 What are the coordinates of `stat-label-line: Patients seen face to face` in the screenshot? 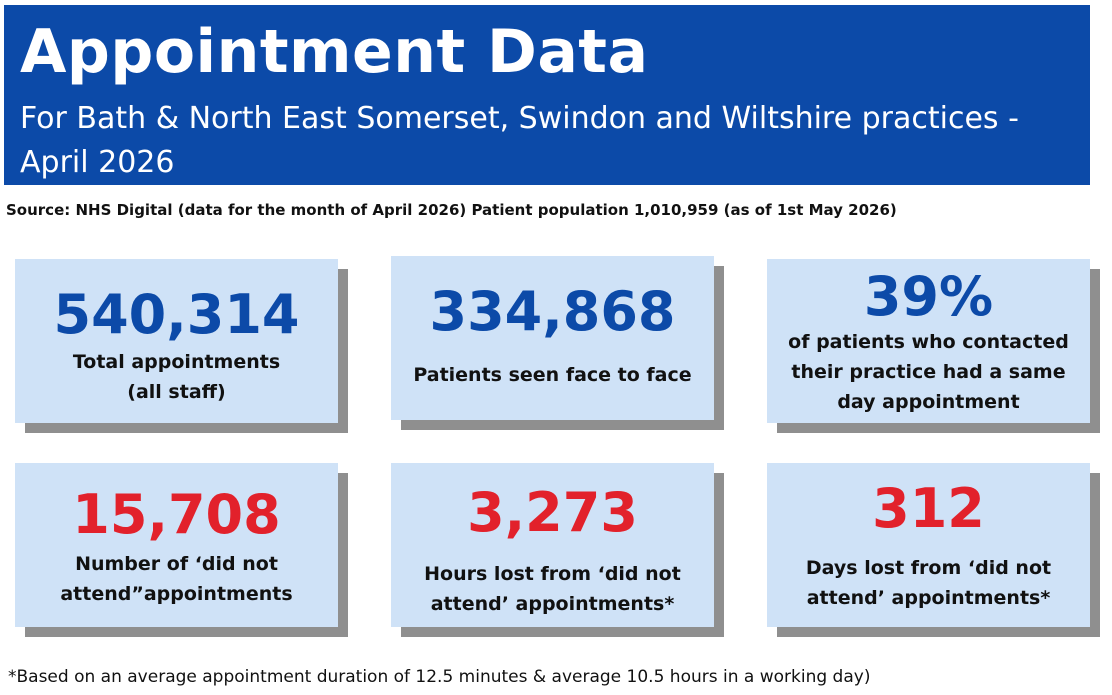 It's located at (552, 375).